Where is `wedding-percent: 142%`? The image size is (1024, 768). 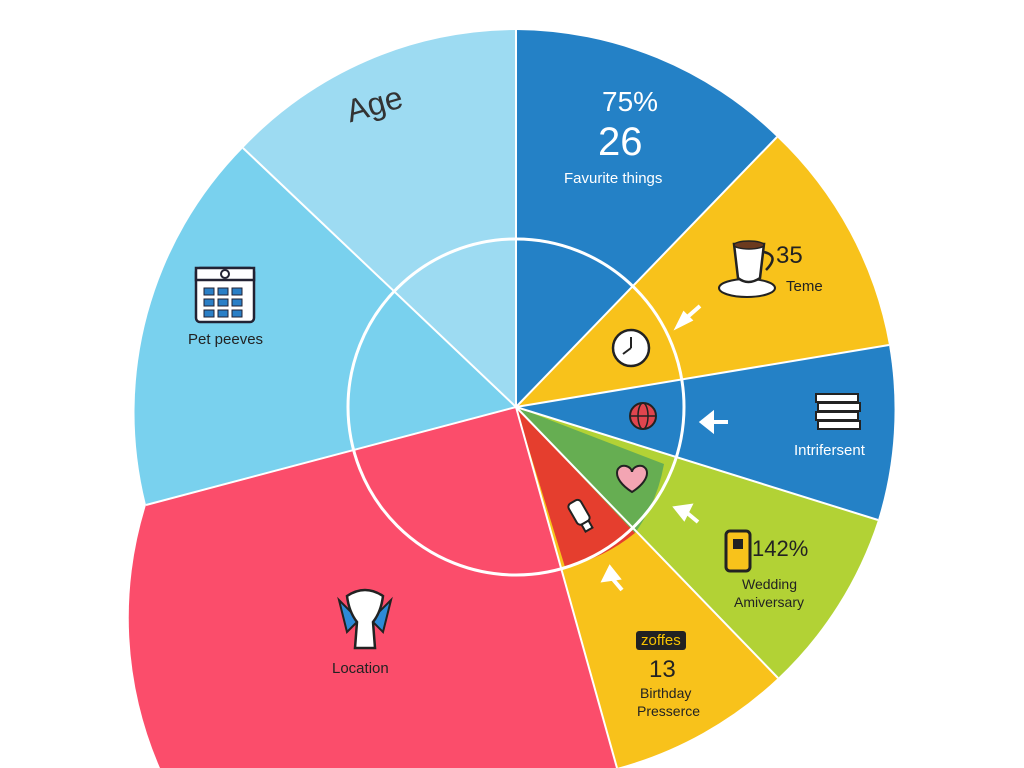
wedding-percent: 142% is located at coordinates (780, 548).